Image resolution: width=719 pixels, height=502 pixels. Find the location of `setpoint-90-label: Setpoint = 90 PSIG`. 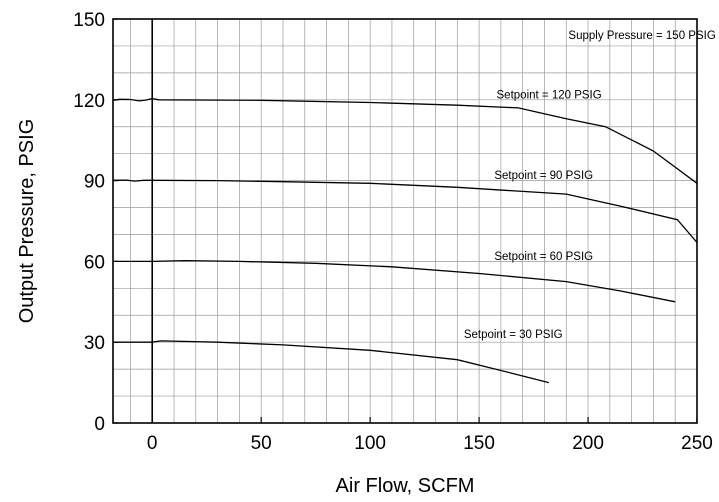

setpoint-90-label: Setpoint = 90 PSIG is located at coordinates (543, 176).